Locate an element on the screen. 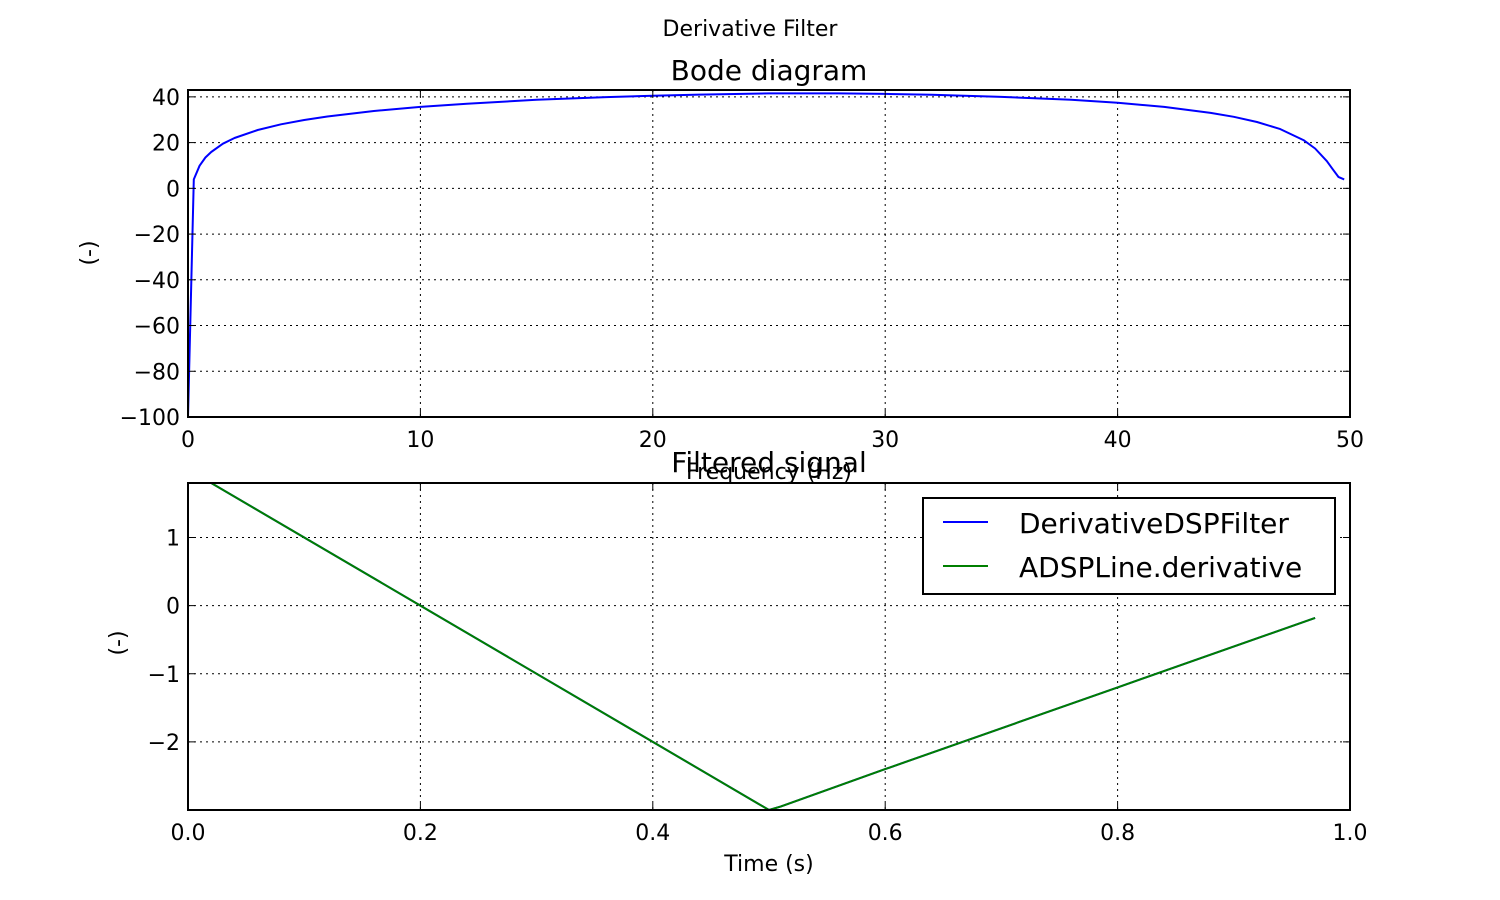 Image resolution: width=1500 pixels, height=900 pixels. bode-x-tick-label: 50 is located at coordinates (1350, 440).